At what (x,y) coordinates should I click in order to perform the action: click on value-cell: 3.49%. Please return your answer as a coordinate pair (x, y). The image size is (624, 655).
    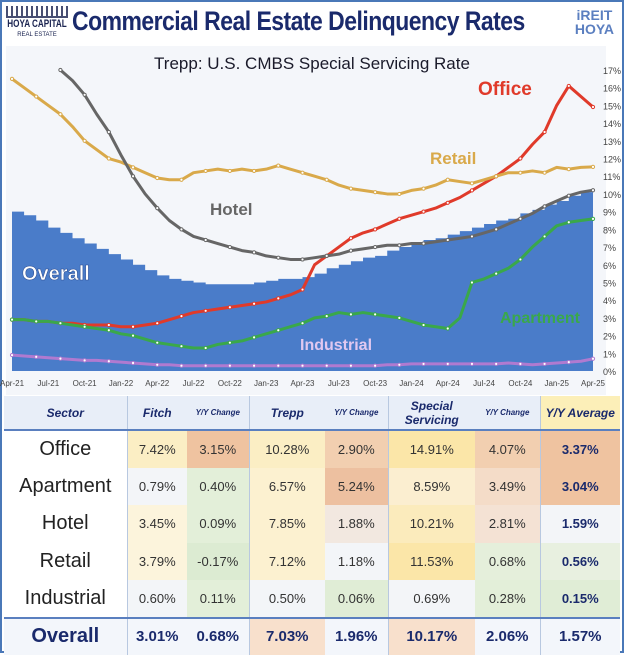
    Looking at the image, I should click on (507, 487).